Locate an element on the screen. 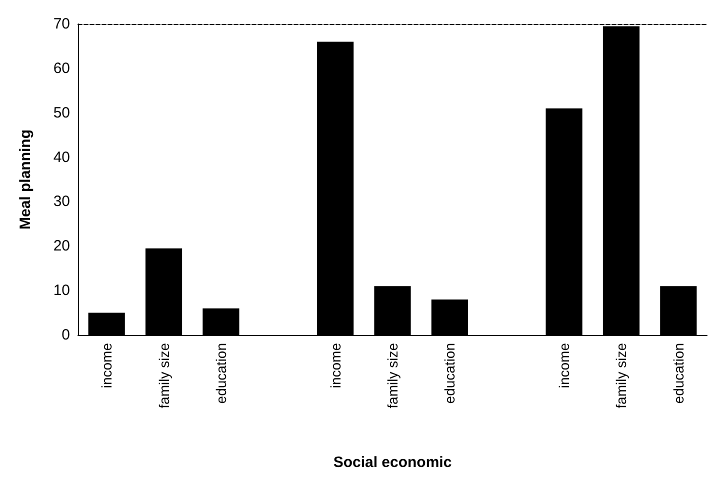 The image size is (727, 493). y-tick-label: 40 is located at coordinates (61, 157).